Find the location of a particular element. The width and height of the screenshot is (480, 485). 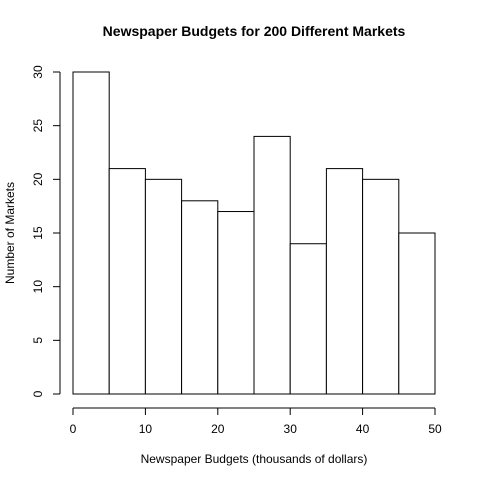

x-axis-label: Newspaper Budgets (thousands of dollars) is located at coordinates (254, 459).